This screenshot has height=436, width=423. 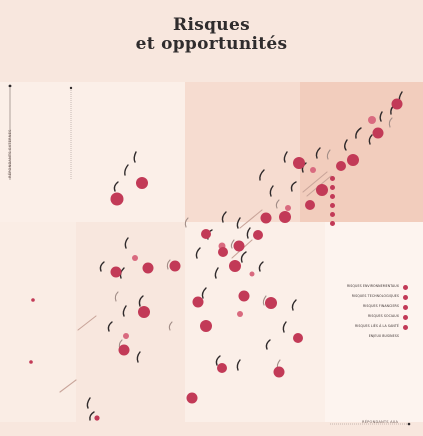 I want to click on legend-item: RISQUES FINANCIERS, so click(x=372, y=307).